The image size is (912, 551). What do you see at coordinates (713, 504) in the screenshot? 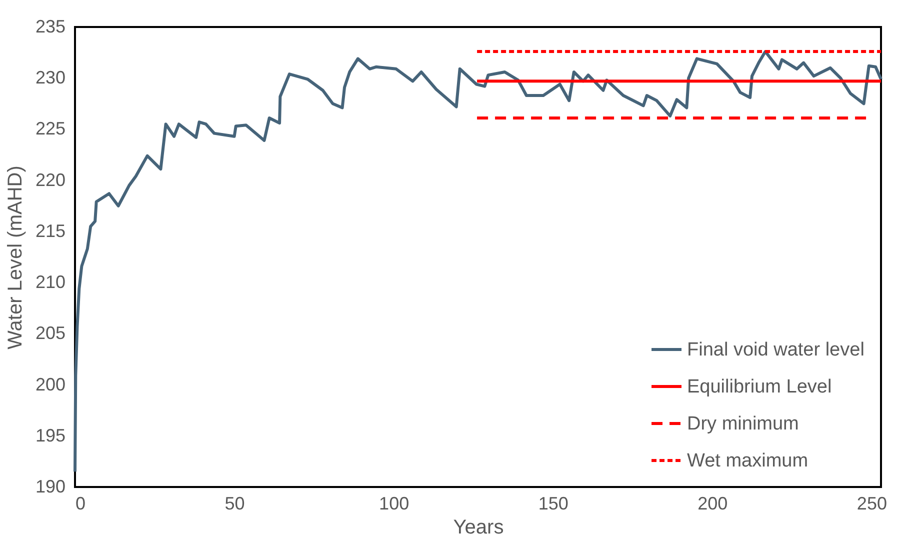
I see `x-tick-label: 200` at bounding box center [713, 504].